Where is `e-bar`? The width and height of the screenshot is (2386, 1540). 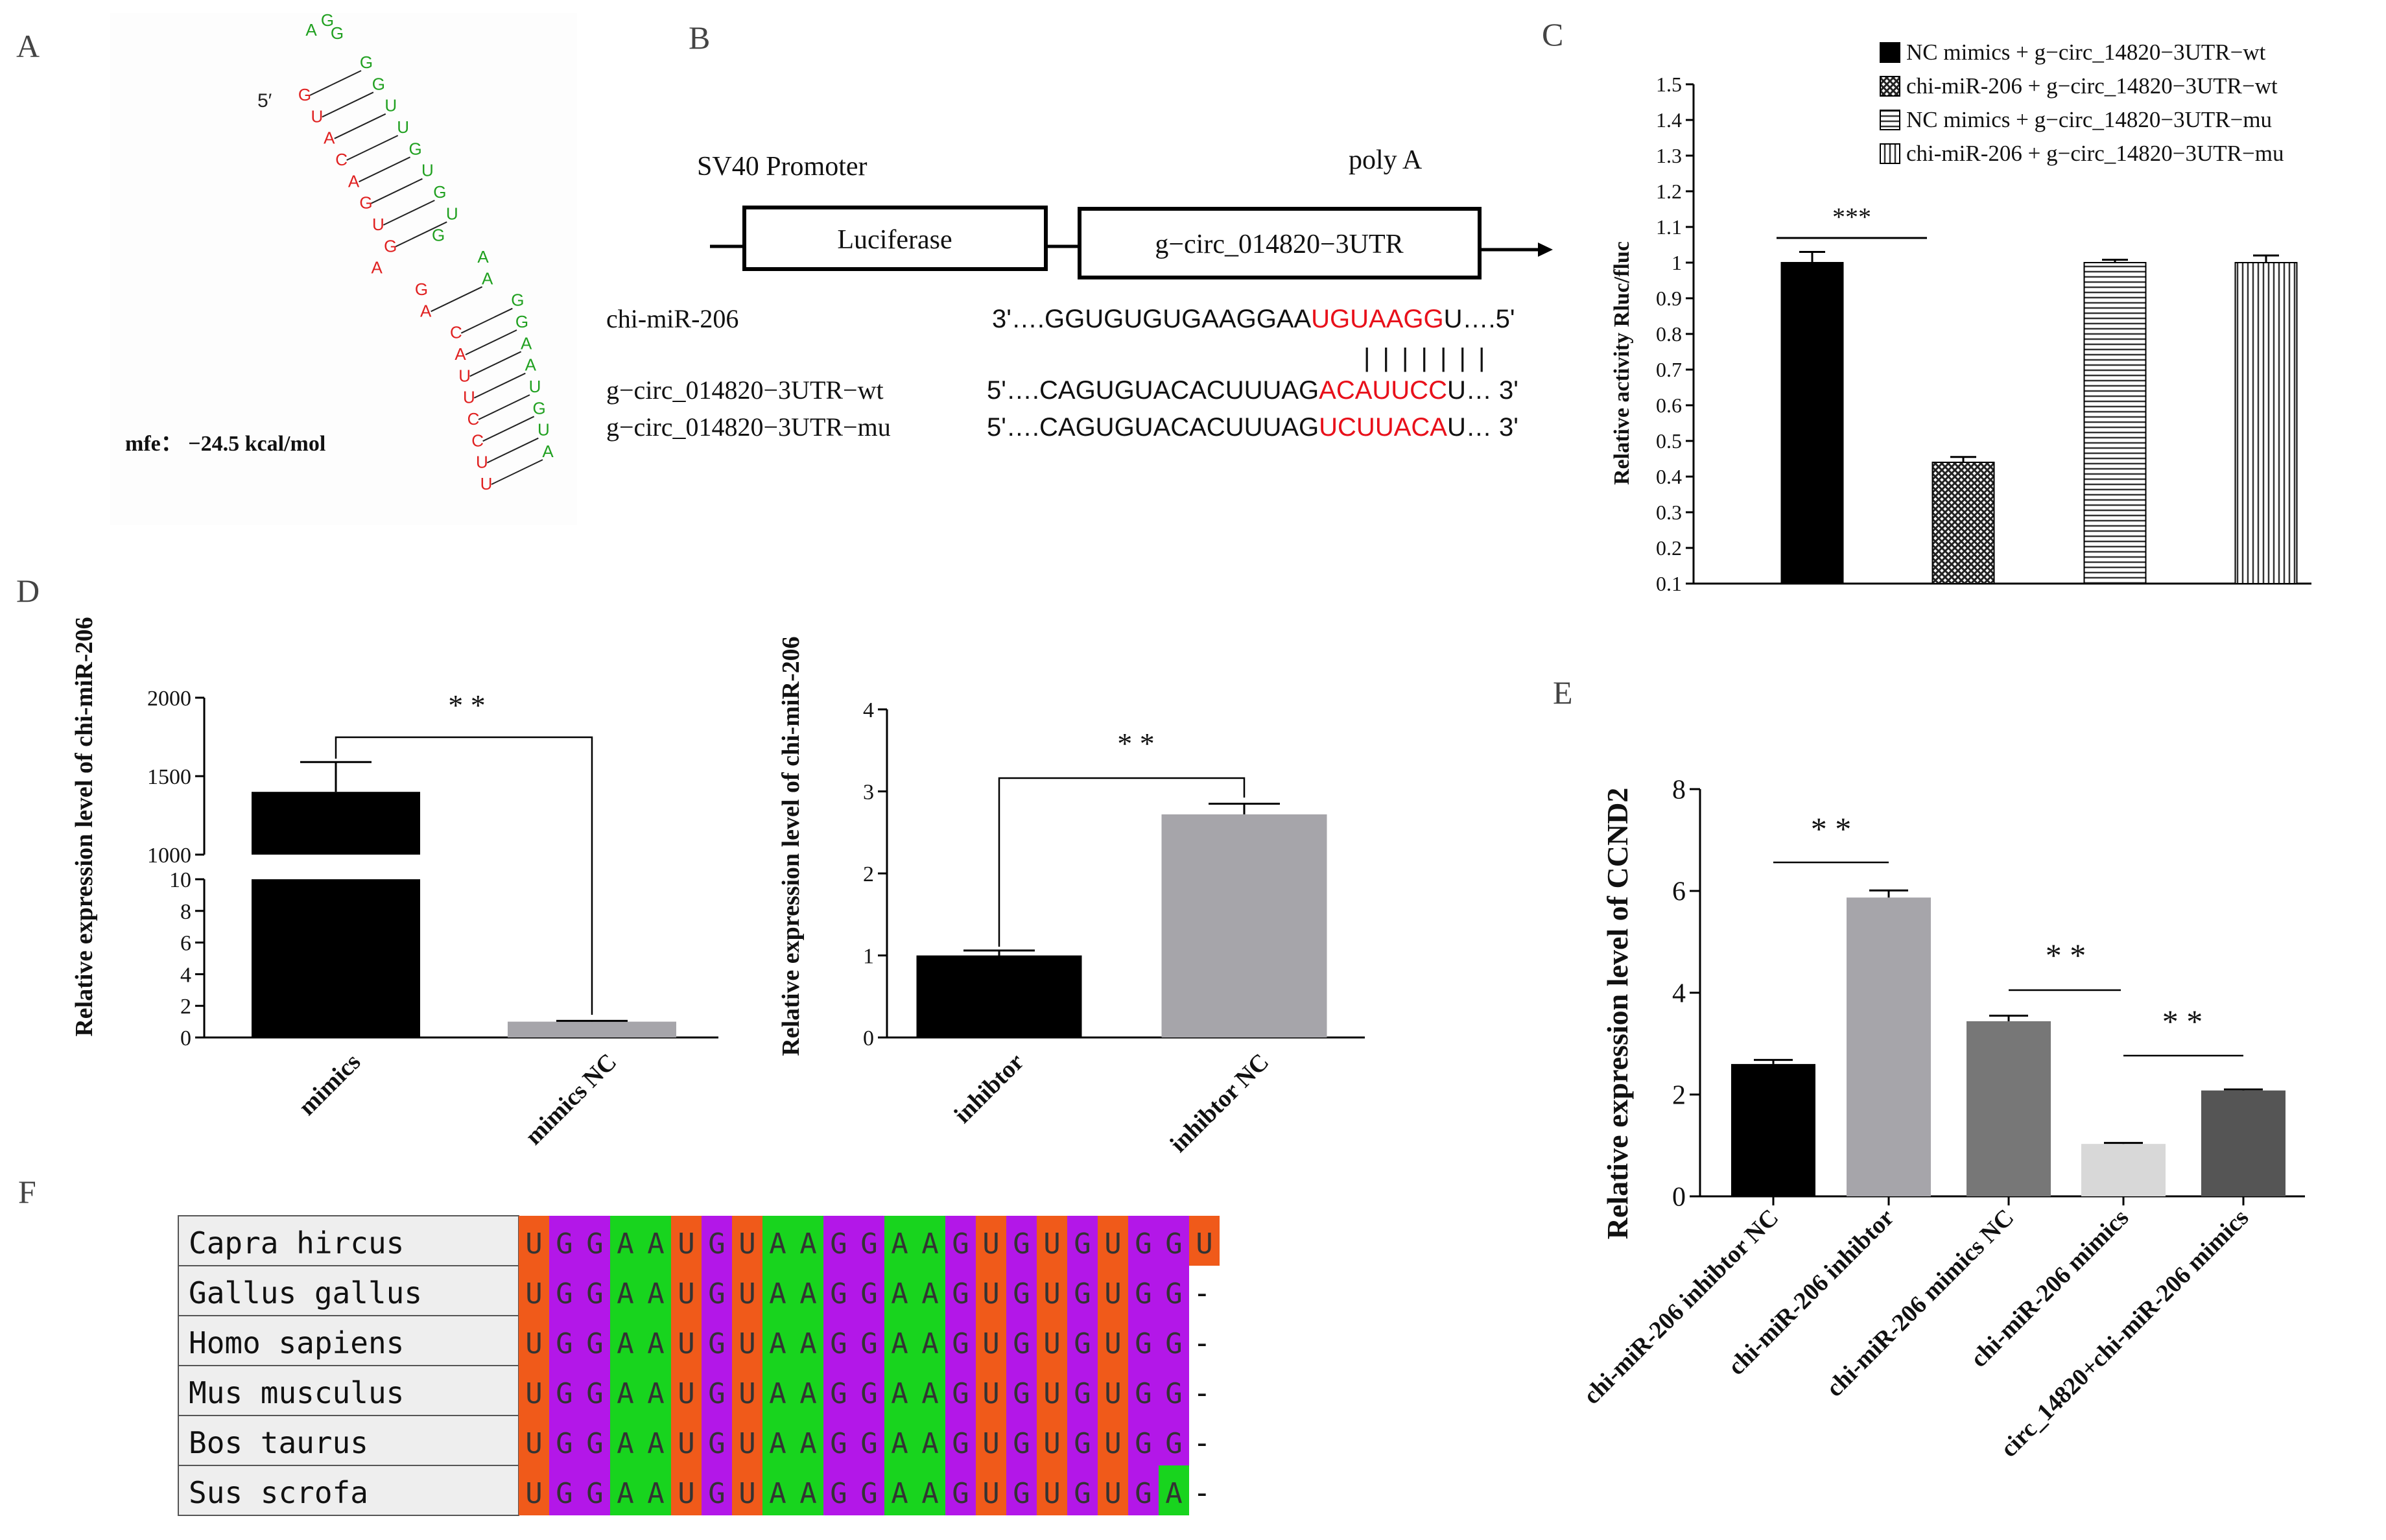
e-bar is located at coordinates (2243, 1143).